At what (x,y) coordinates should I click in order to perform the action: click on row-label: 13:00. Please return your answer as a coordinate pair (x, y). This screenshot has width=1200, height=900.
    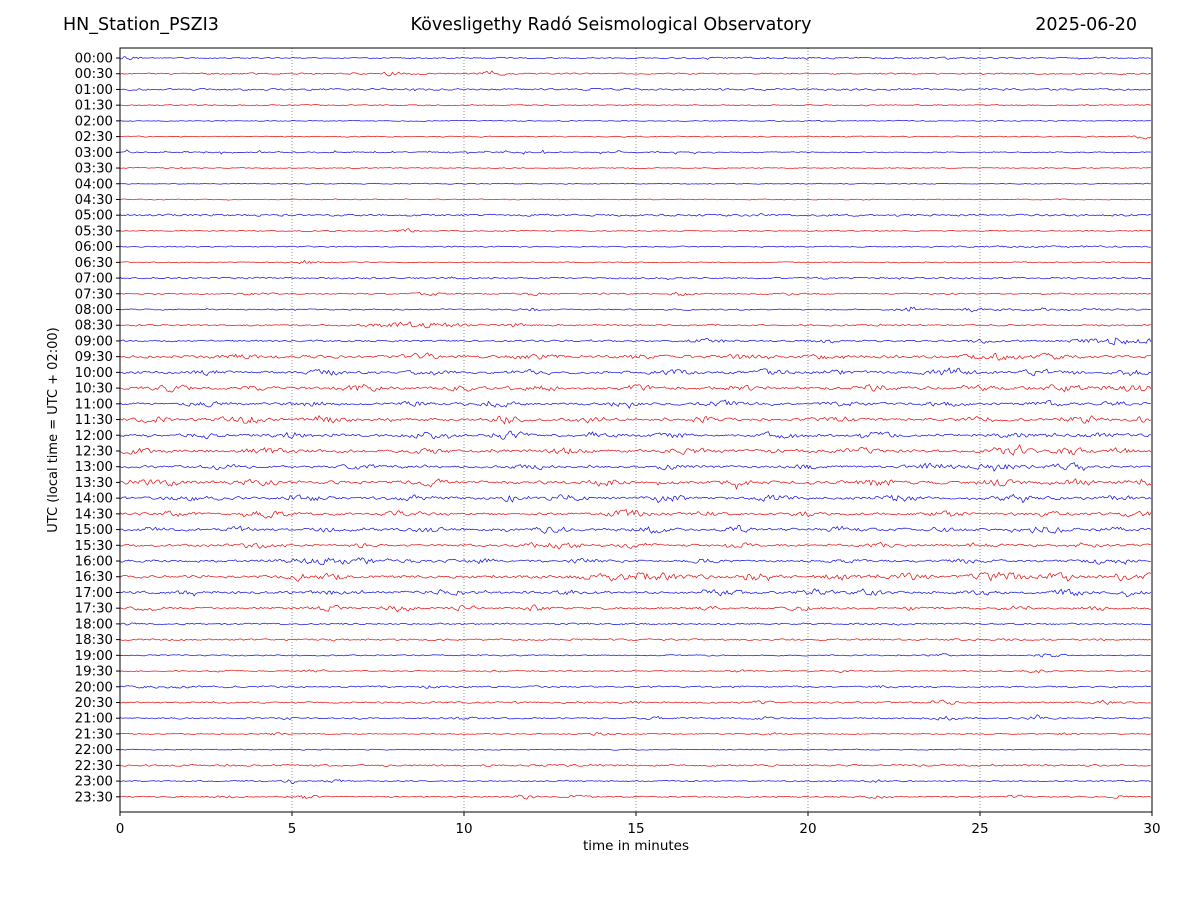
    Looking at the image, I should click on (94, 467).